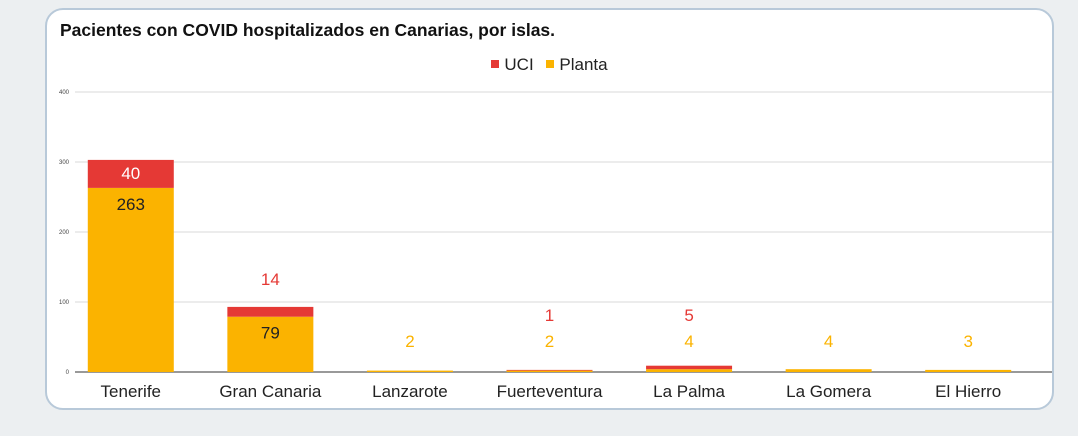 This screenshot has width=1078, height=436. I want to click on data-label-uci: 40, so click(130, 173).